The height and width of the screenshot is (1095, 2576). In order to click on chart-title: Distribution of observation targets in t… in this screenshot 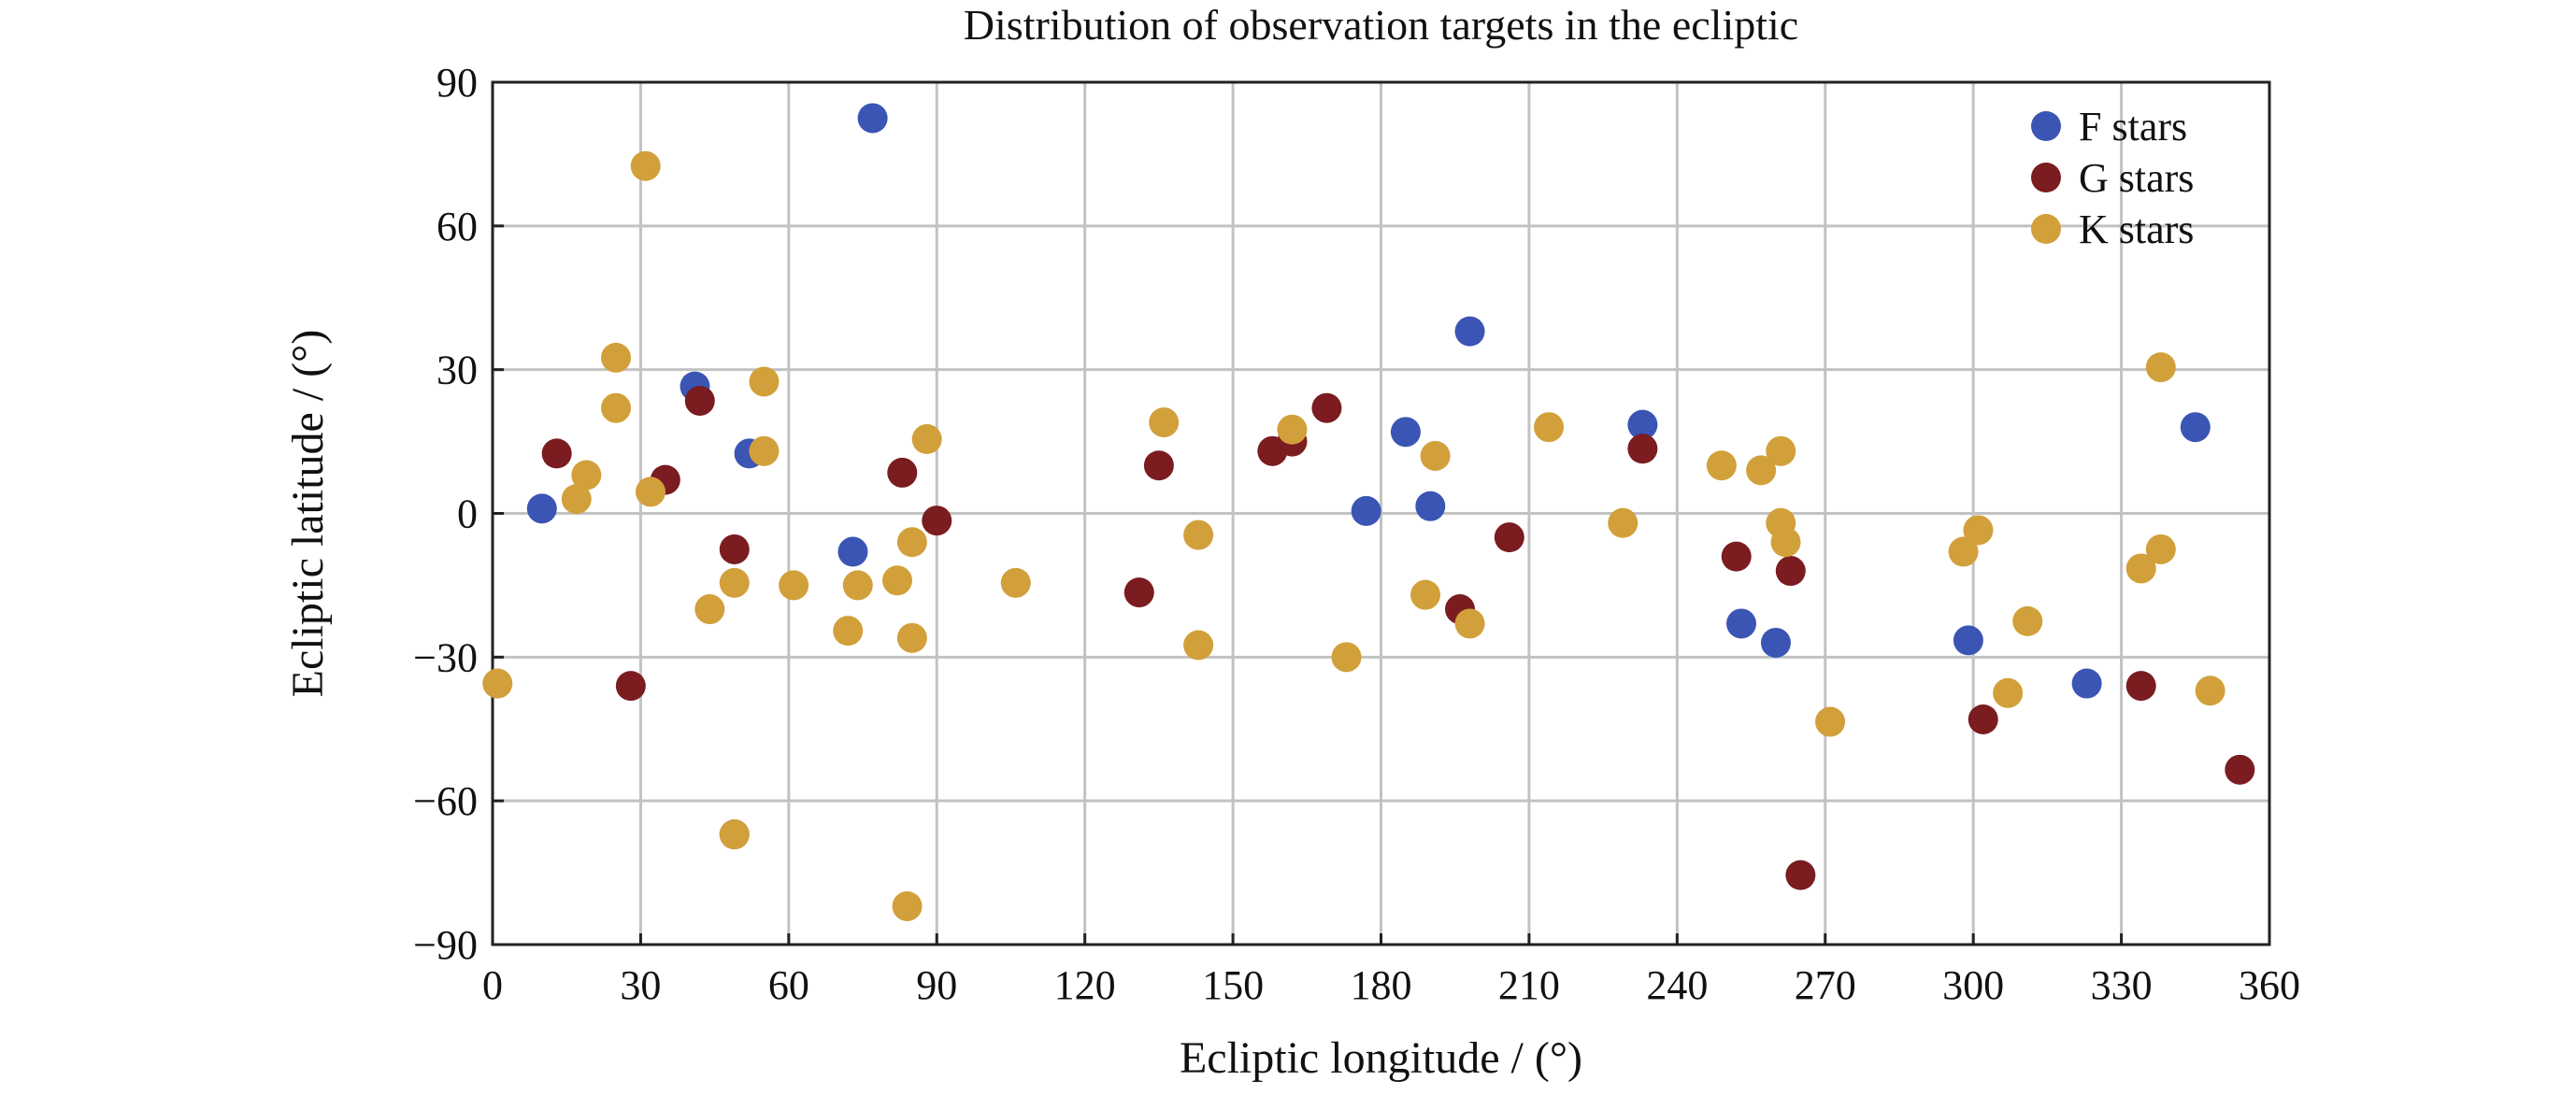, I will do `click(1381, 25)`.